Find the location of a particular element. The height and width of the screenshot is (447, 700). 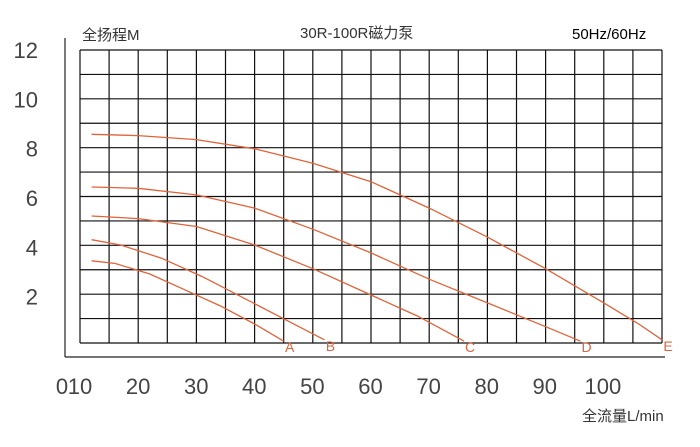

chart-title: 30R-100R磁力泵 is located at coordinates (357, 33).